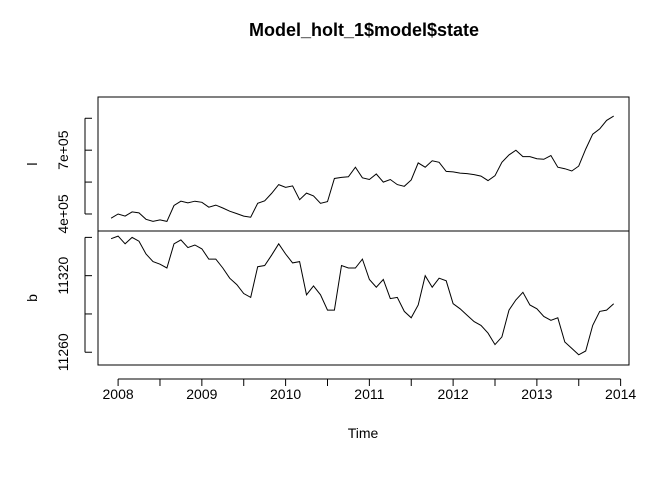 The height and width of the screenshot is (480, 672). I want to click on y-tick-label-b-1: 11320, so click(63, 276).